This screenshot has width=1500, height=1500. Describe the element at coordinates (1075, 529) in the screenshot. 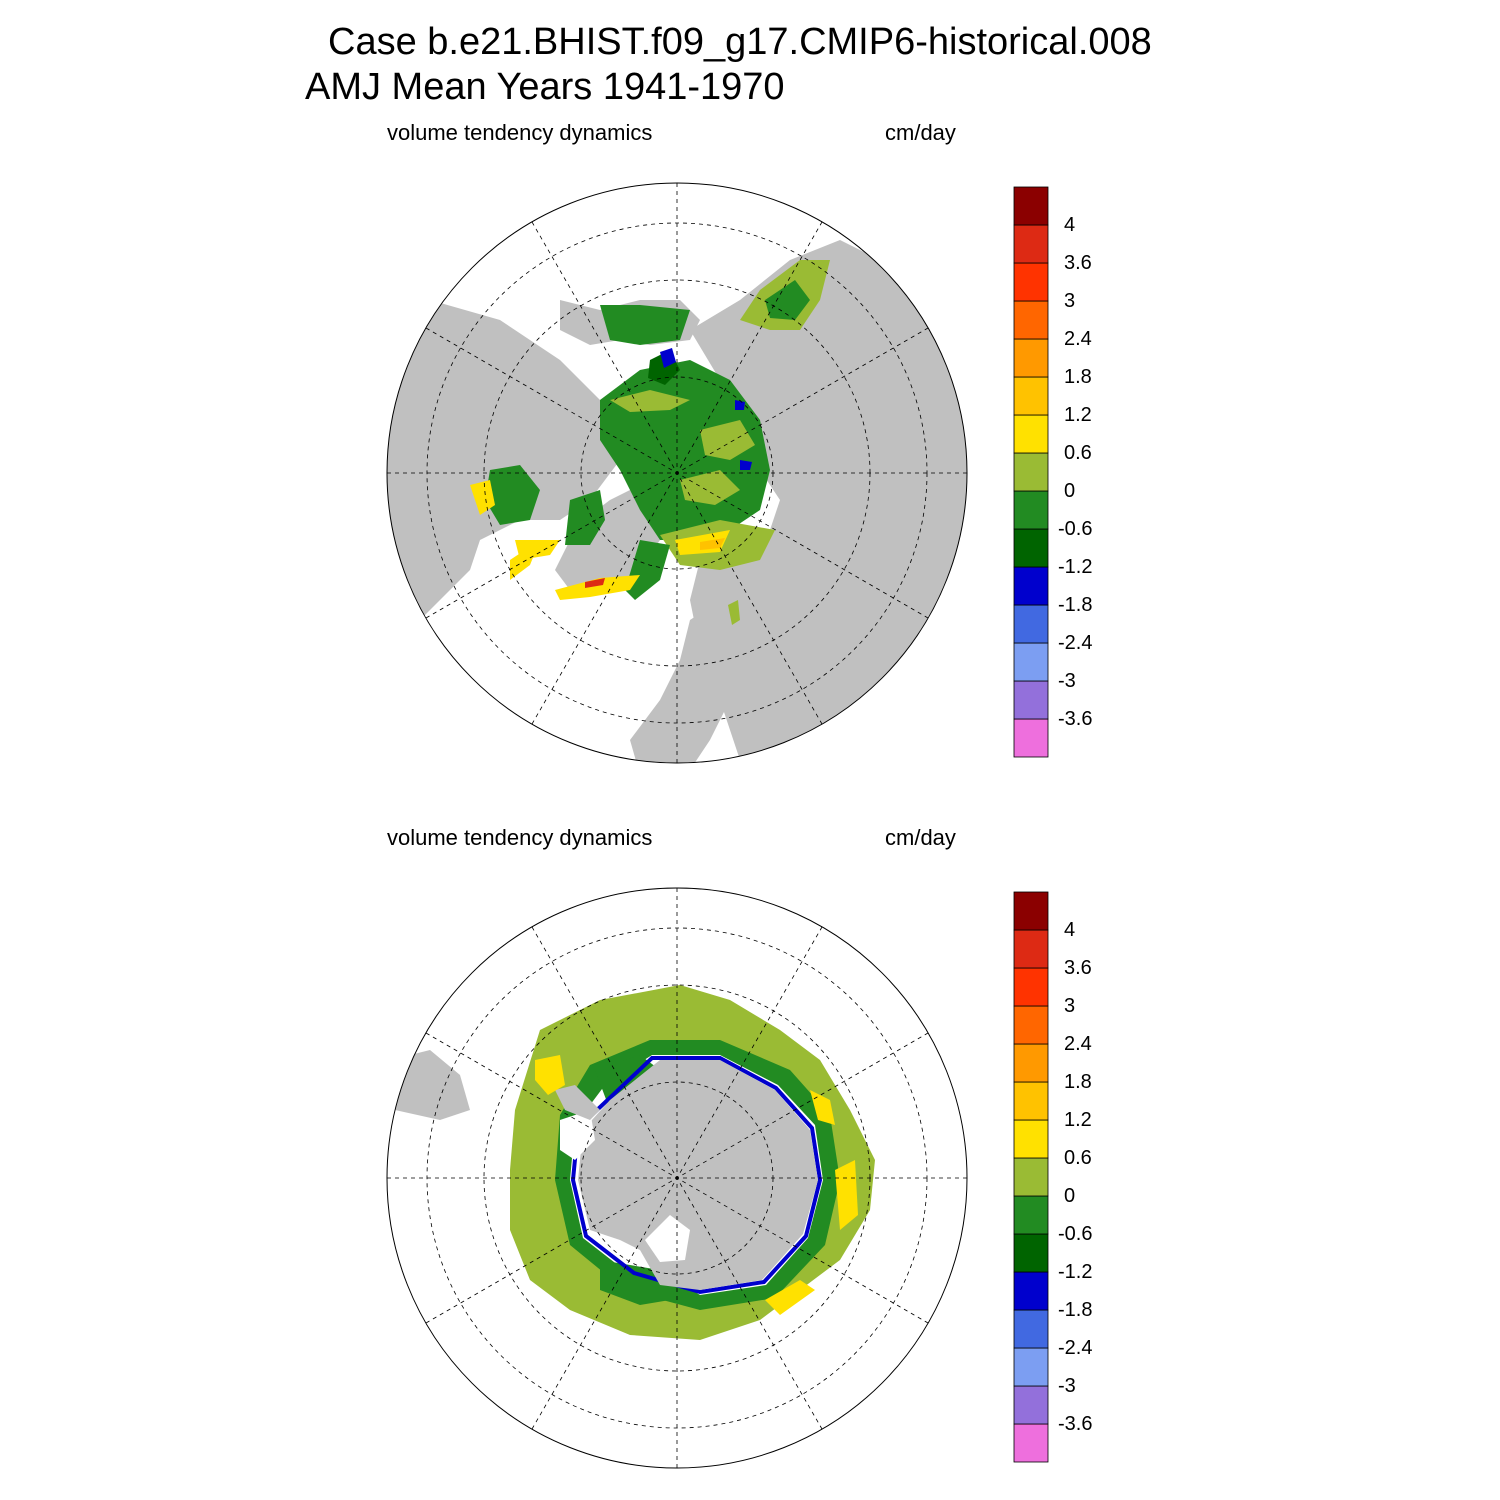

I see `north-colorbar-tick-label: -0.6` at that location.